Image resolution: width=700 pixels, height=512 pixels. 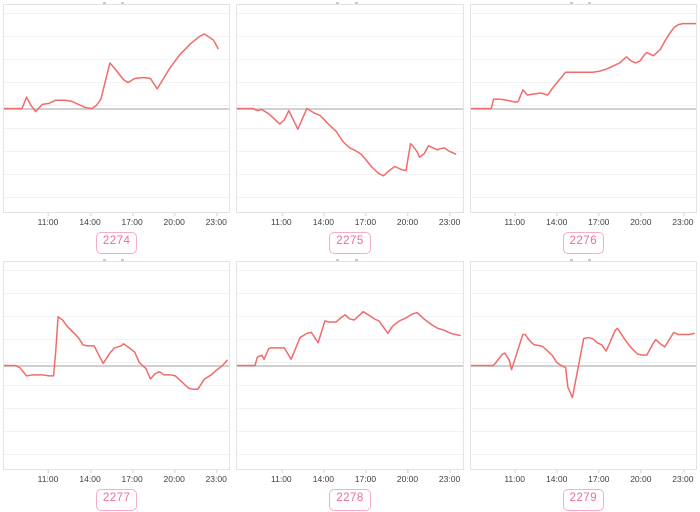 I want to click on chart-id-badge: 2277, so click(x=116, y=500).